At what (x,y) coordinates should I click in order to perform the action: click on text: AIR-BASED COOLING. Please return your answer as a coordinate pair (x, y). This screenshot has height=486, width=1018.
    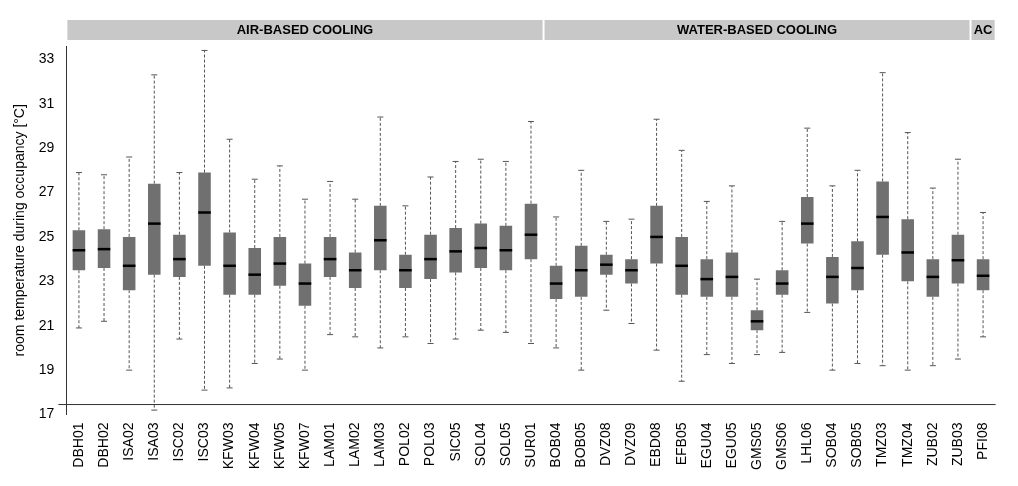
    Looking at the image, I should click on (305, 29).